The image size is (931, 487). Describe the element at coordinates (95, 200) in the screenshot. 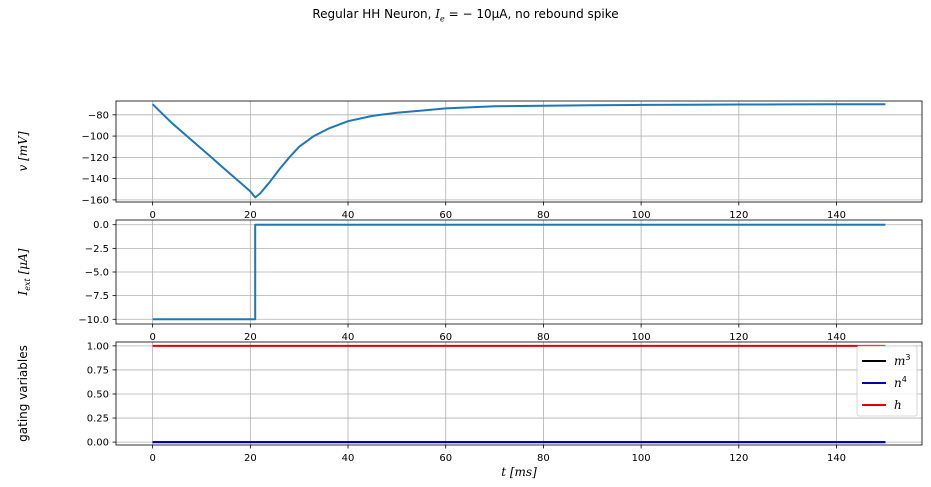

I see `y-tick-label: −160` at that location.